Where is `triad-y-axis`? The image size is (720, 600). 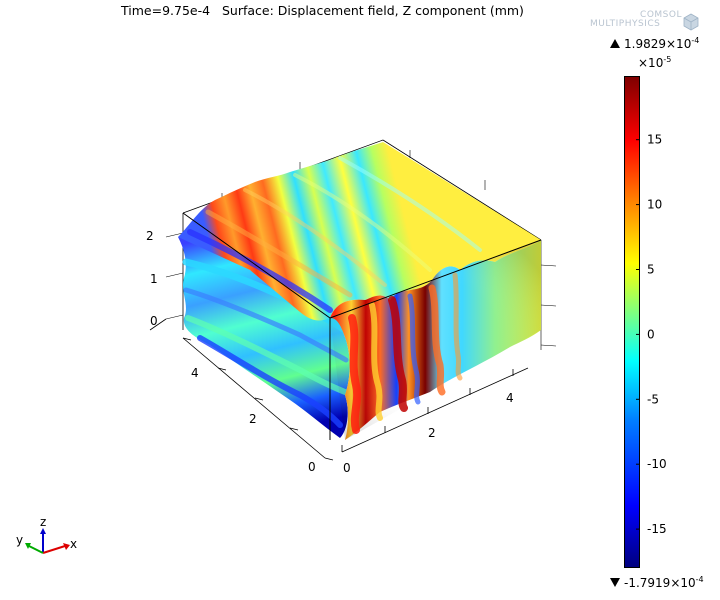 triad-y-axis is located at coordinates (36, 549).